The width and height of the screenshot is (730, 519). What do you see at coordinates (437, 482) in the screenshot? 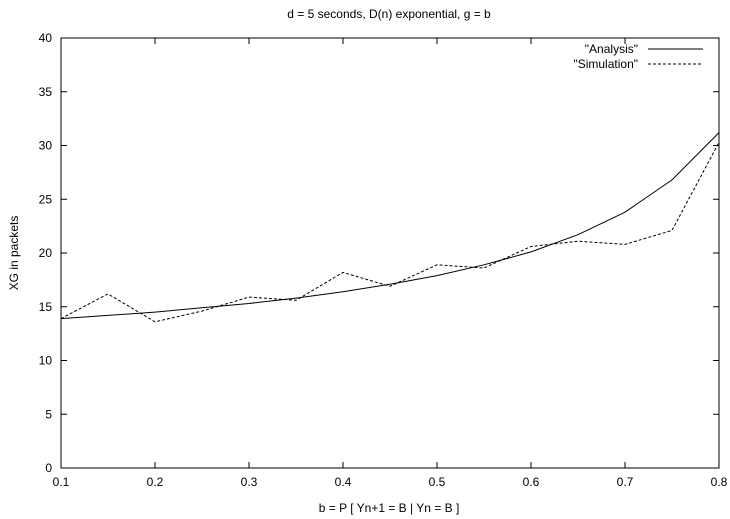
I see `x-tick-label: 0.5` at bounding box center [437, 482].